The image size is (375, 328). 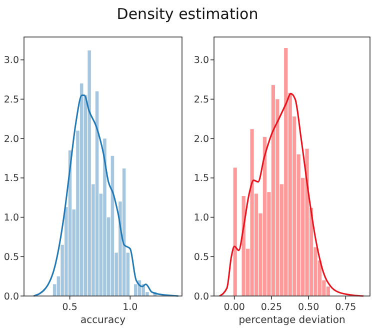 What do you see at coordinates (70, 307) in the screenshot?
I see `x-tick-label: 0.5` at bounding box center [70, 307].